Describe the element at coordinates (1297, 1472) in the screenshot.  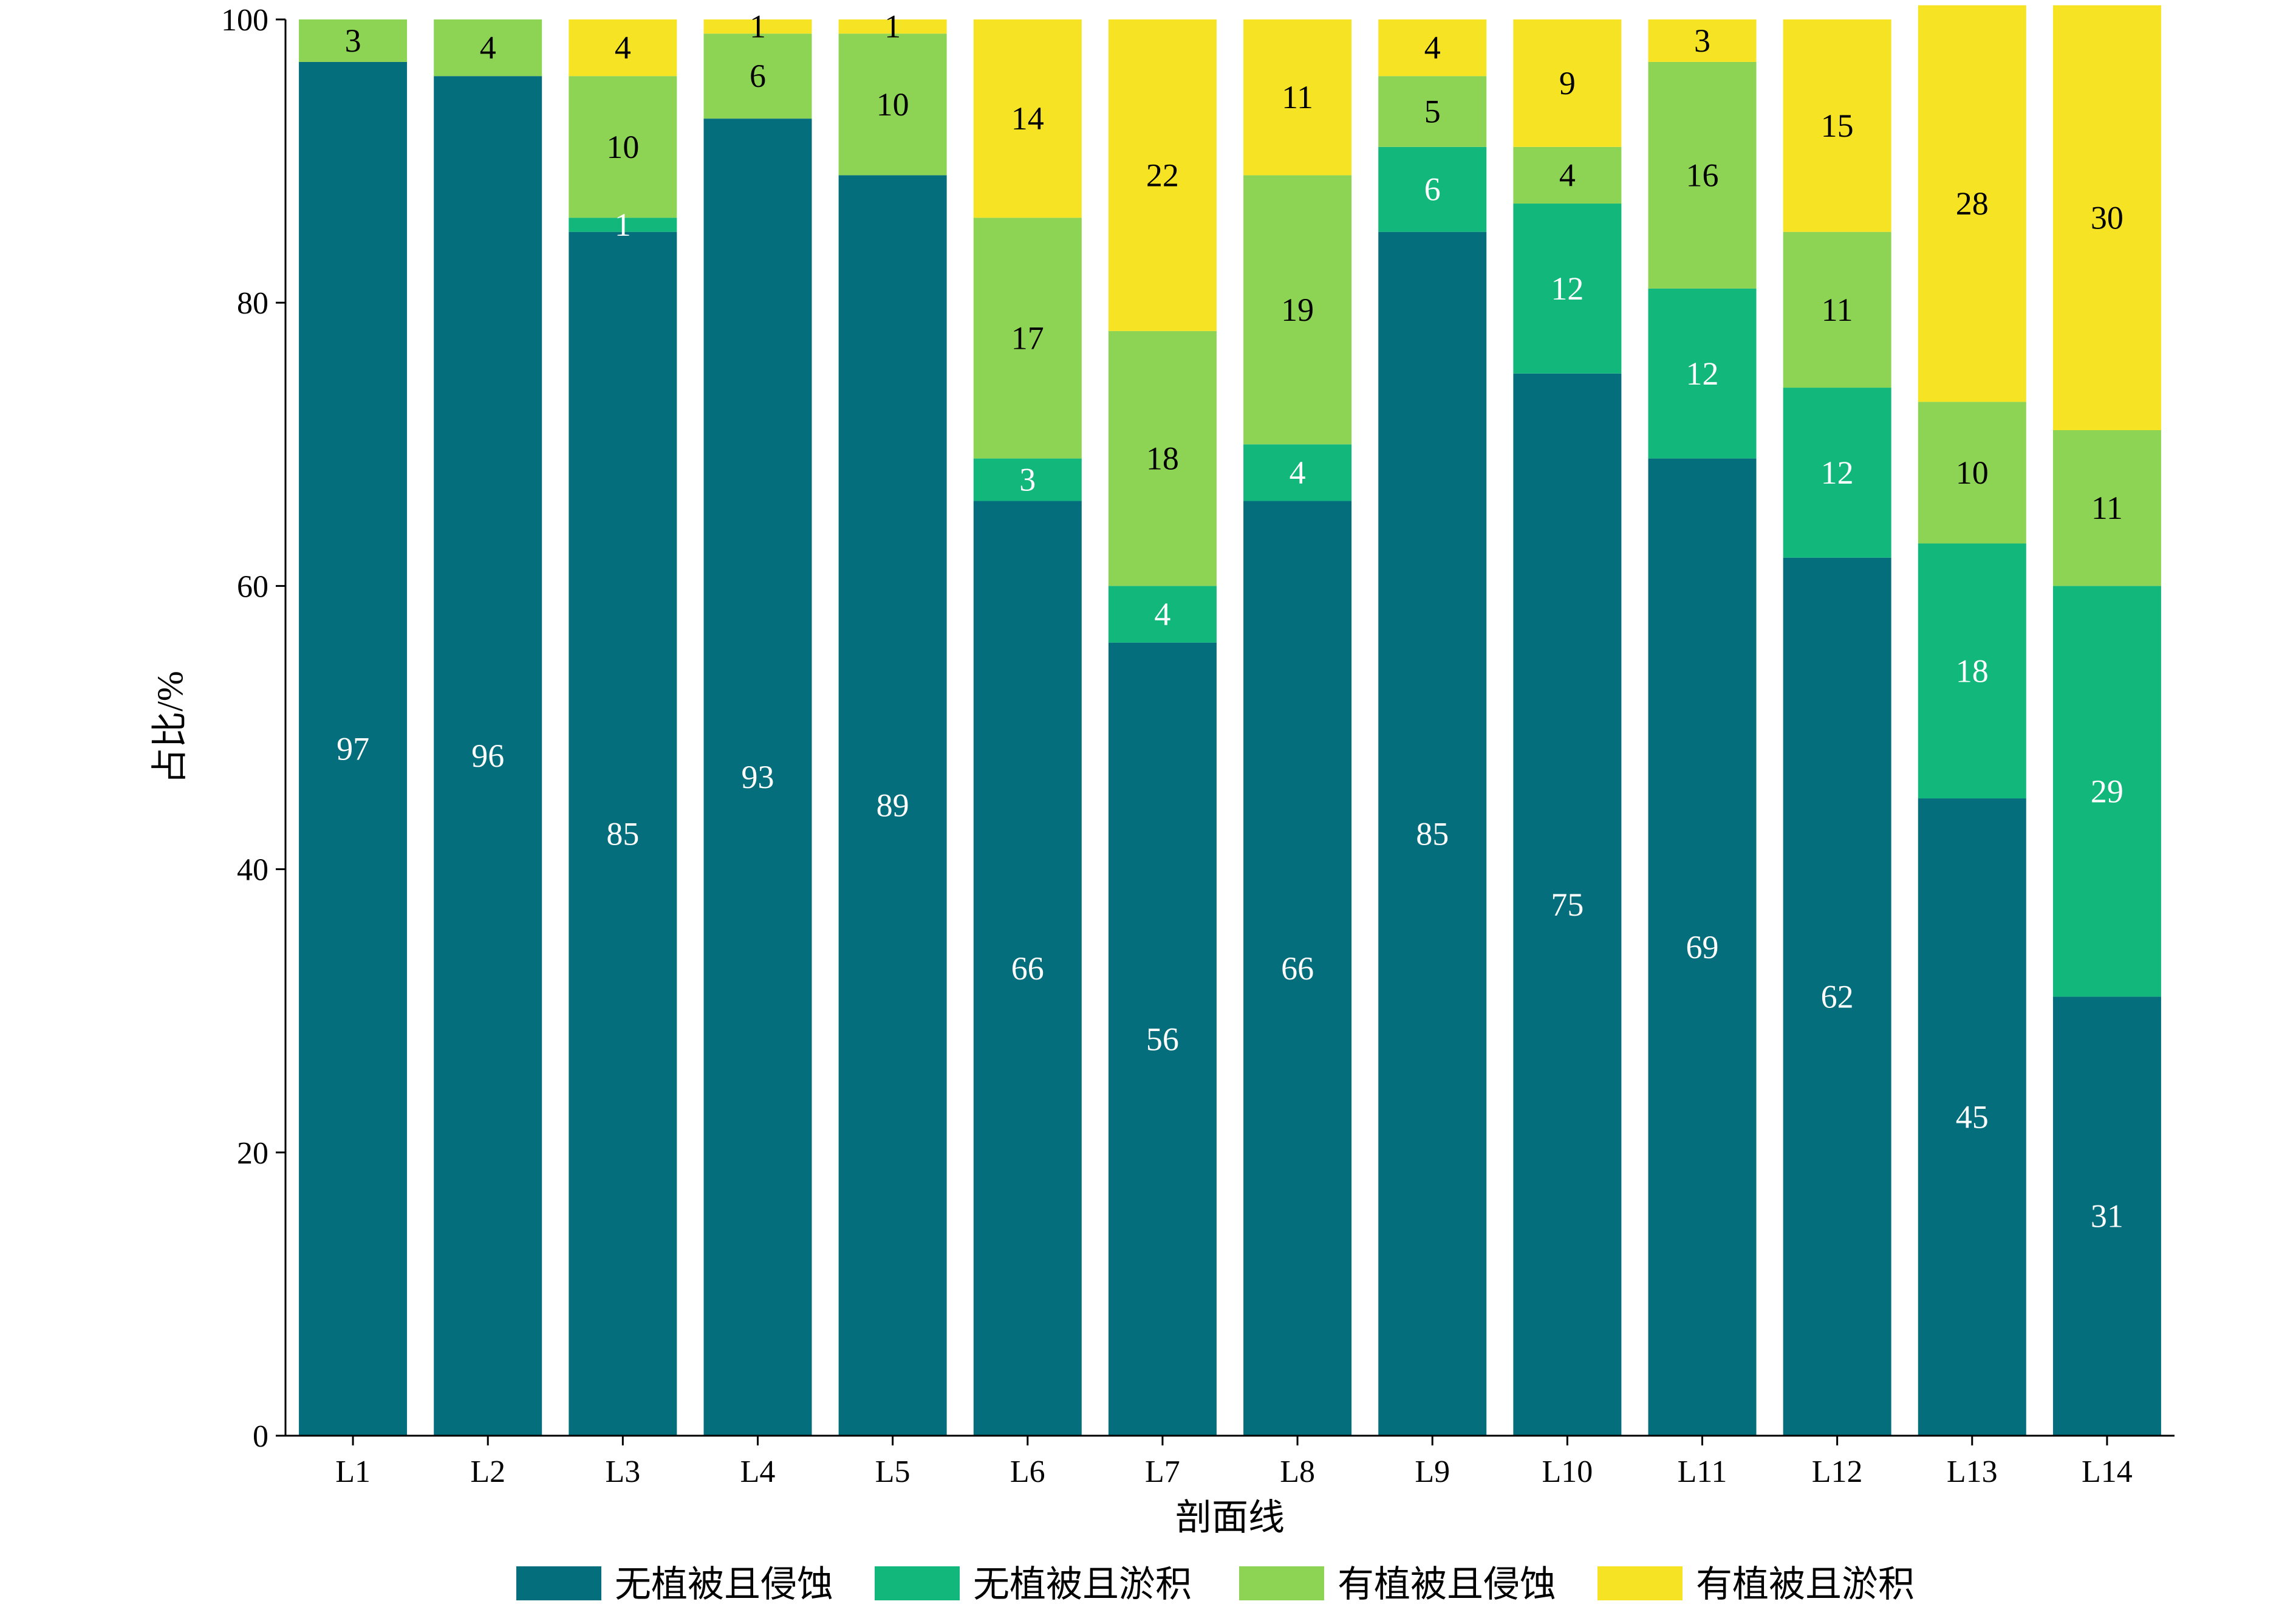
I see `x-tick-label-L8: L8` at that location.